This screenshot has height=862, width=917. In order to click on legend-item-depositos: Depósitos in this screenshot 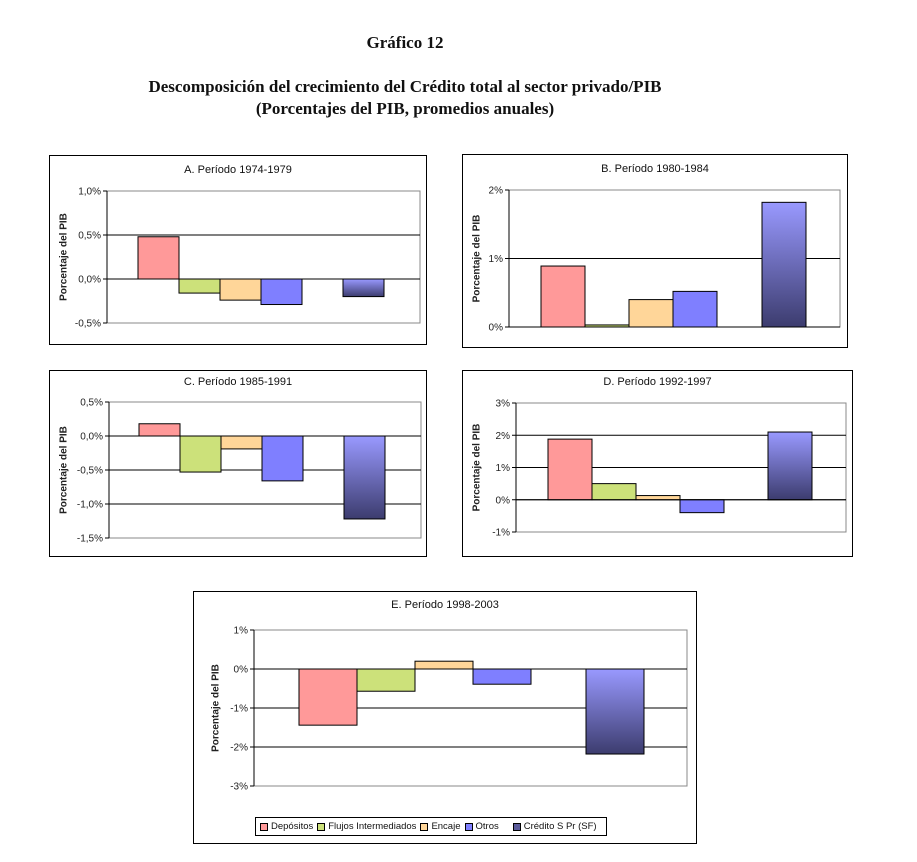, I will do `click(286, 826)`.